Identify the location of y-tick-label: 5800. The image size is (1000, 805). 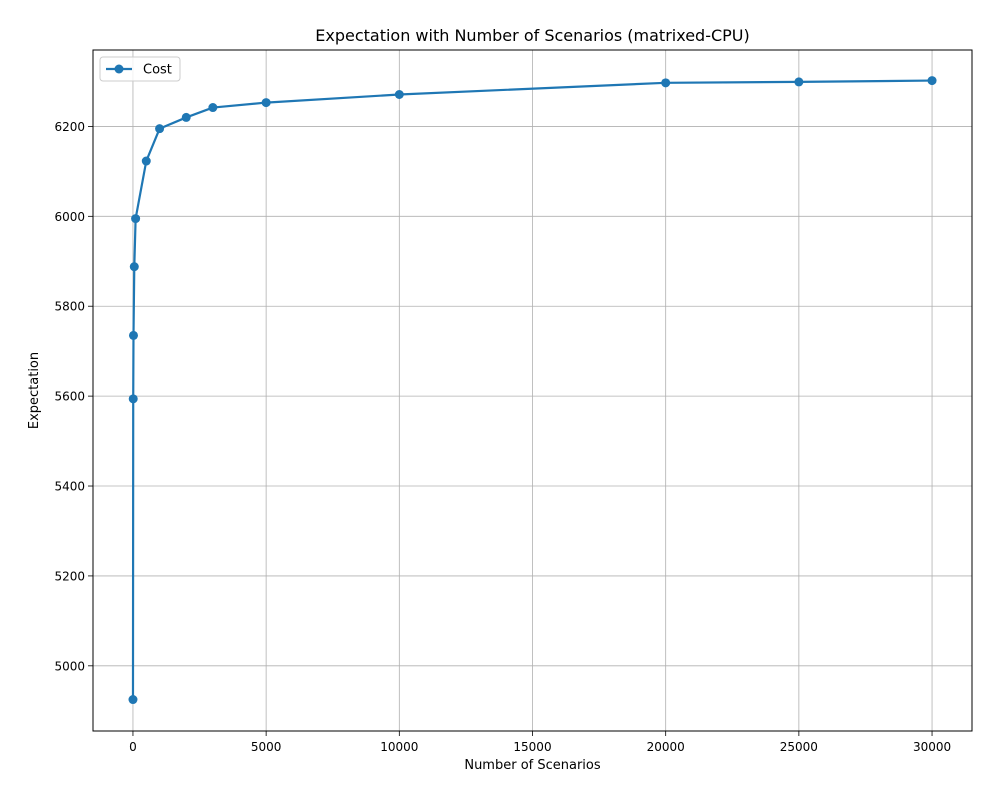
(69, 307).